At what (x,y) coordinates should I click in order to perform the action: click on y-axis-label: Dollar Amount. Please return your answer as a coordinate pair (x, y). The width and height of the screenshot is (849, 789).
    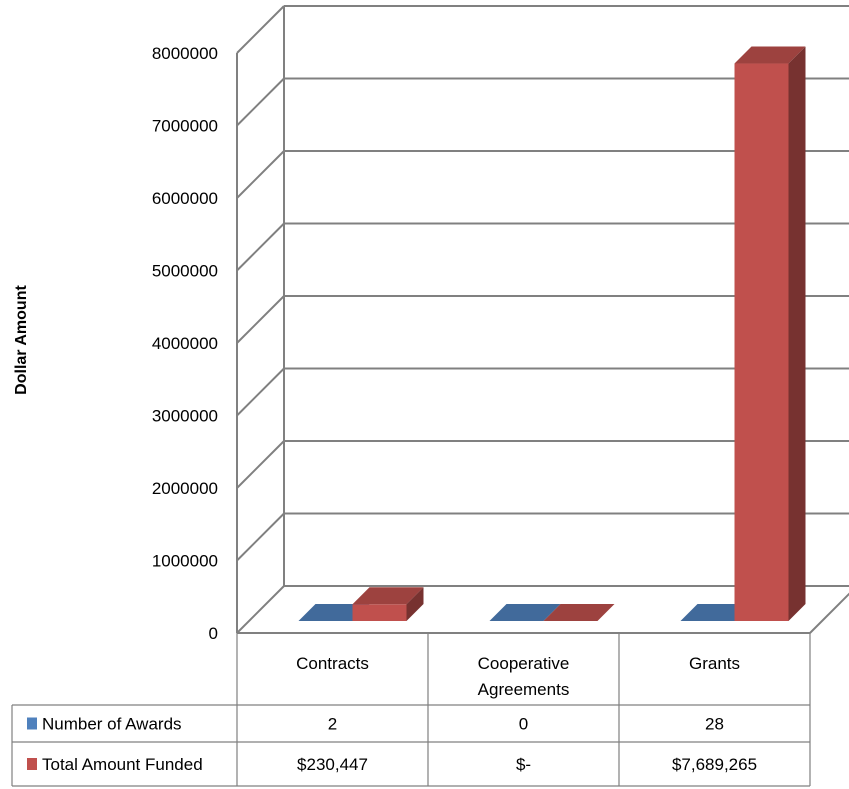
    Looking at the image, I should click on (21, 340).